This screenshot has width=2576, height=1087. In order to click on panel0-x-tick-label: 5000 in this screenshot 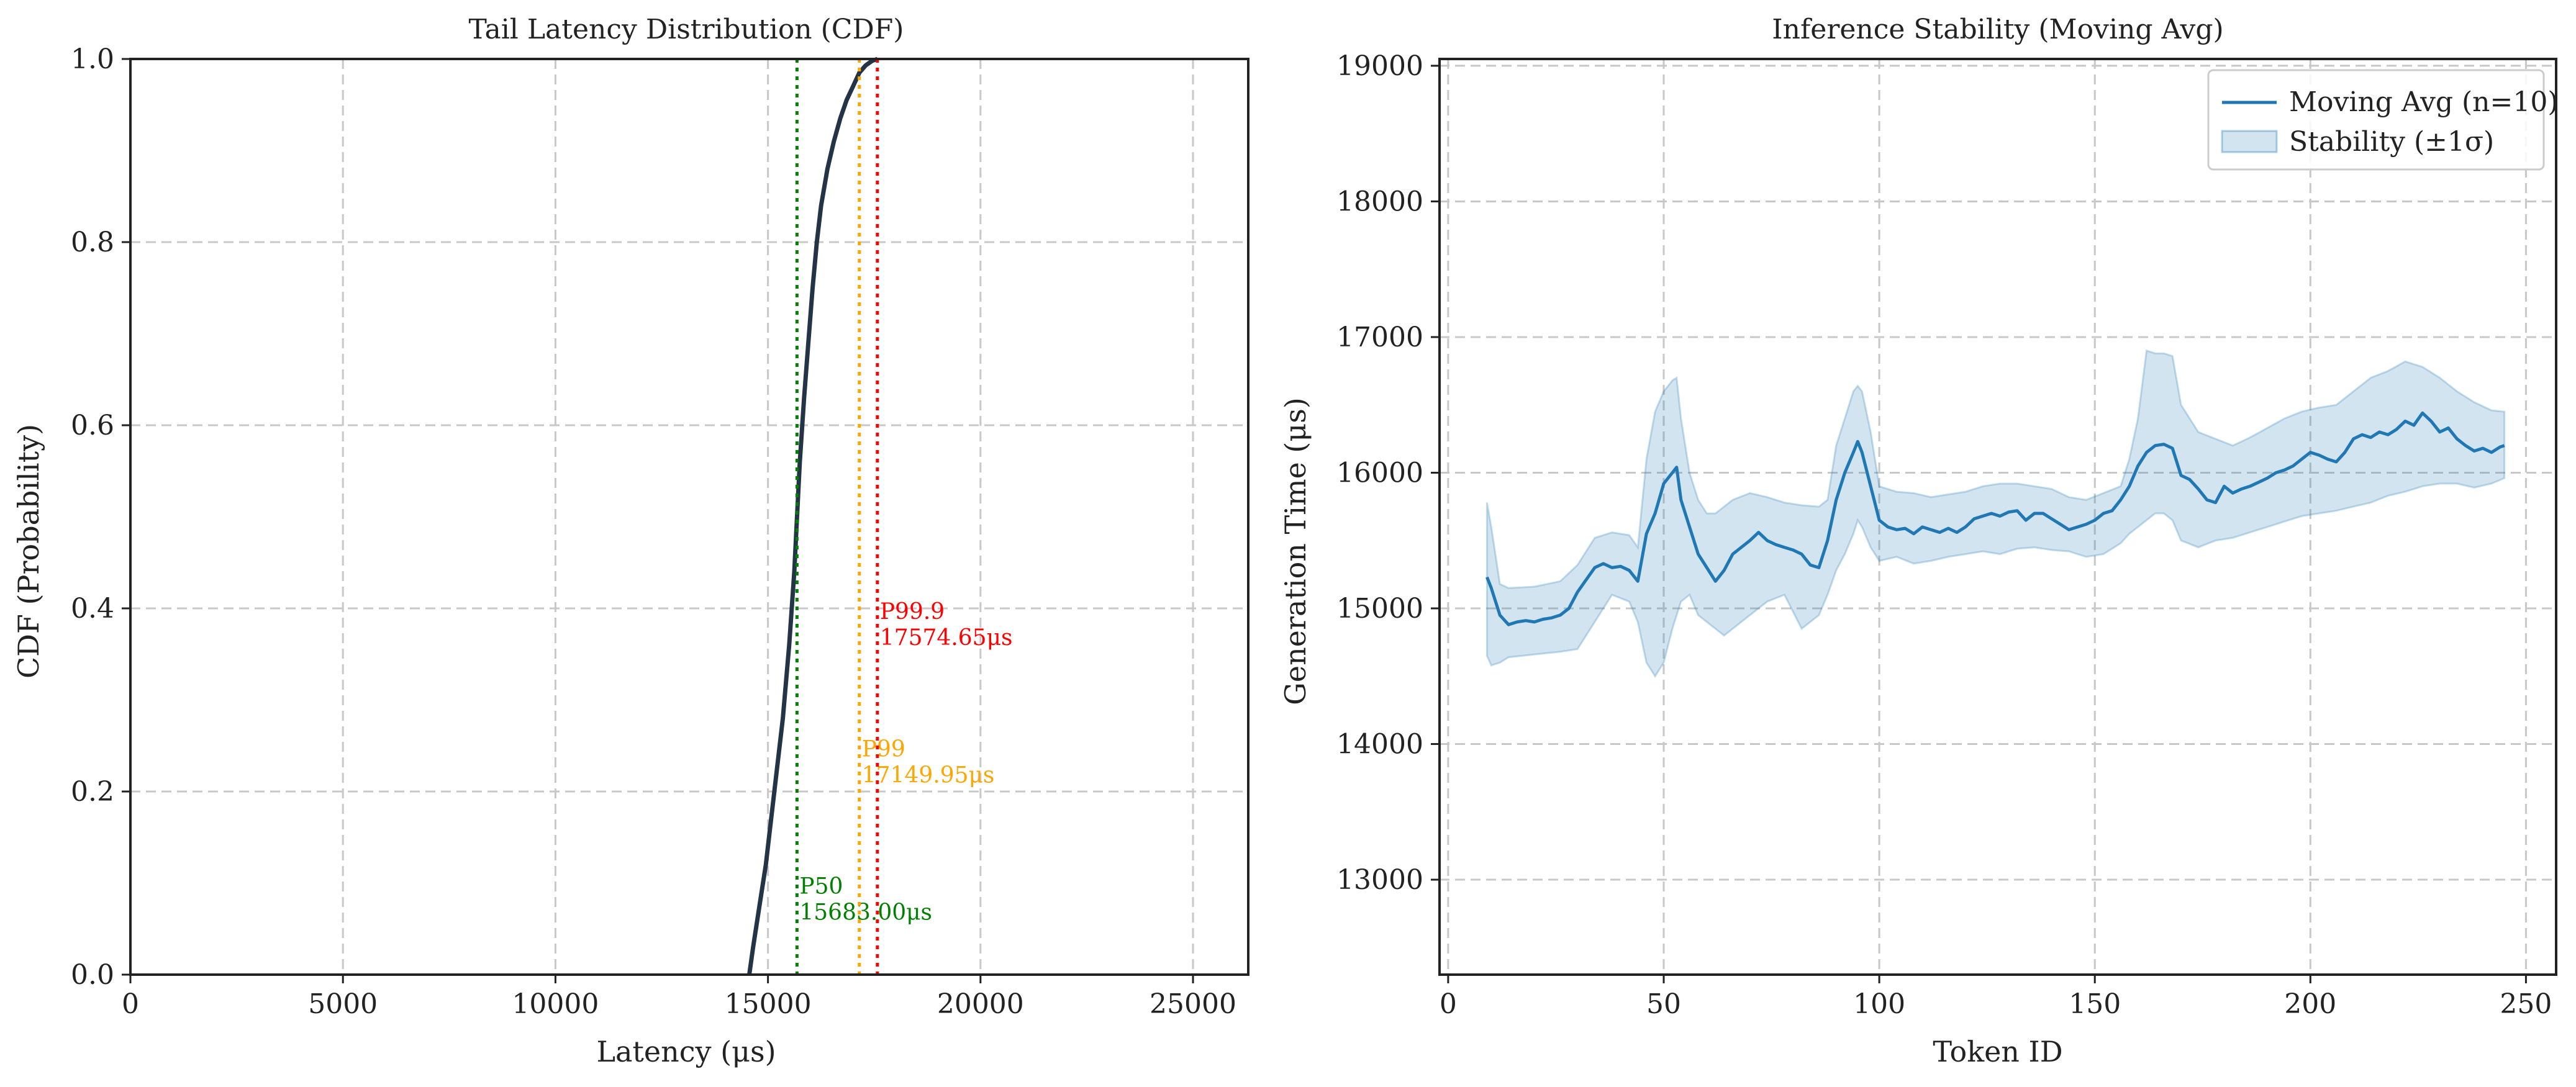, I will do `click(343, 1004)`.